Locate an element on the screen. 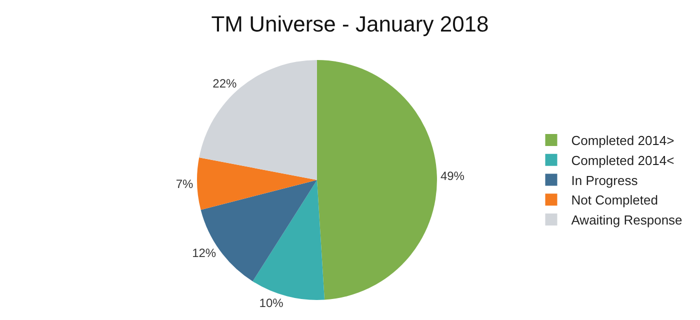  data-label: 12% is located at coordinates (204, 253).